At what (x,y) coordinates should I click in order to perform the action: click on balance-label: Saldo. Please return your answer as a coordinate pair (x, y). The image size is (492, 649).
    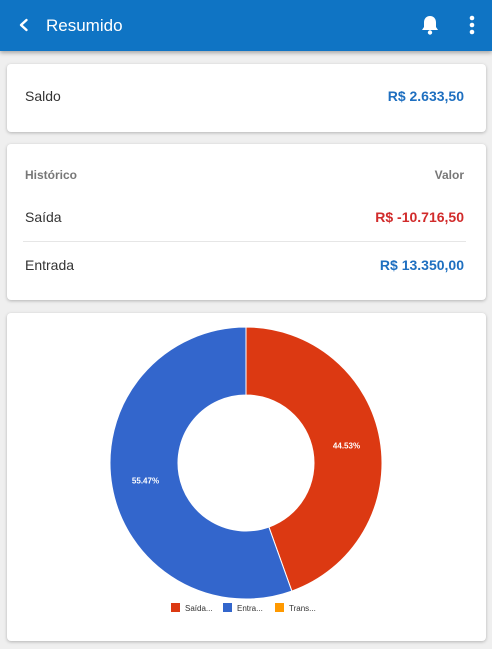
    Looking at the image, I should click on (43, 96).